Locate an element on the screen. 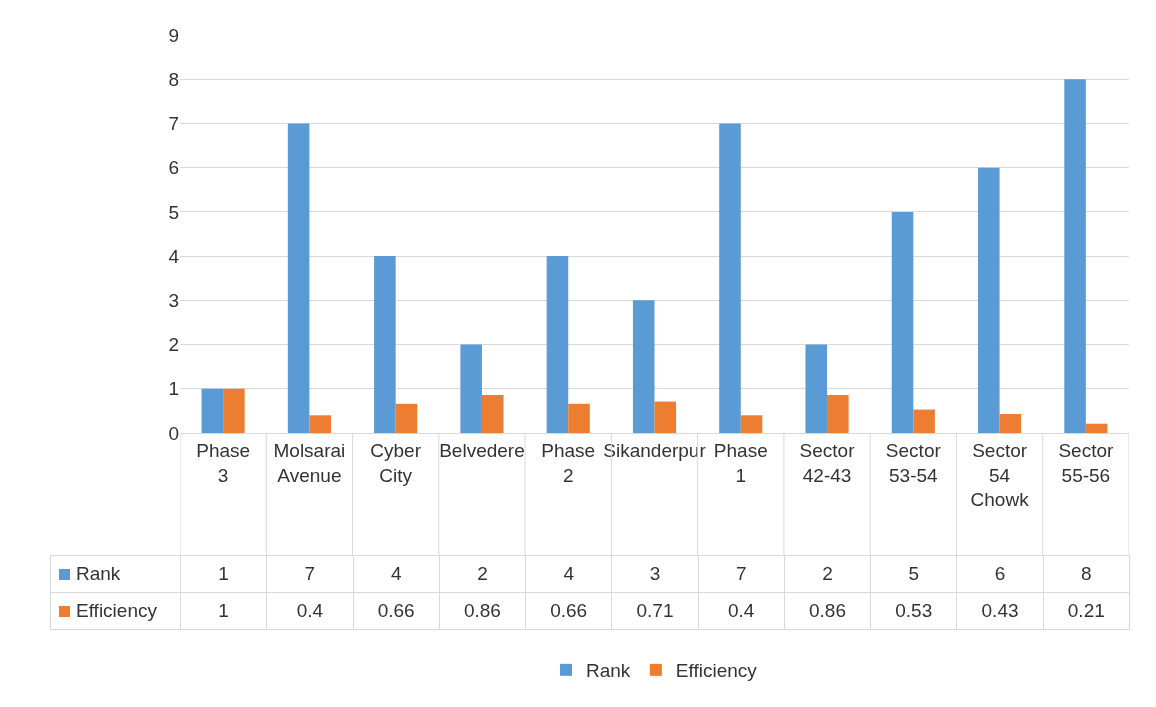 The width and height of the screenshot is (1156, 707). text: Rank is located at coordinates (608, 671).